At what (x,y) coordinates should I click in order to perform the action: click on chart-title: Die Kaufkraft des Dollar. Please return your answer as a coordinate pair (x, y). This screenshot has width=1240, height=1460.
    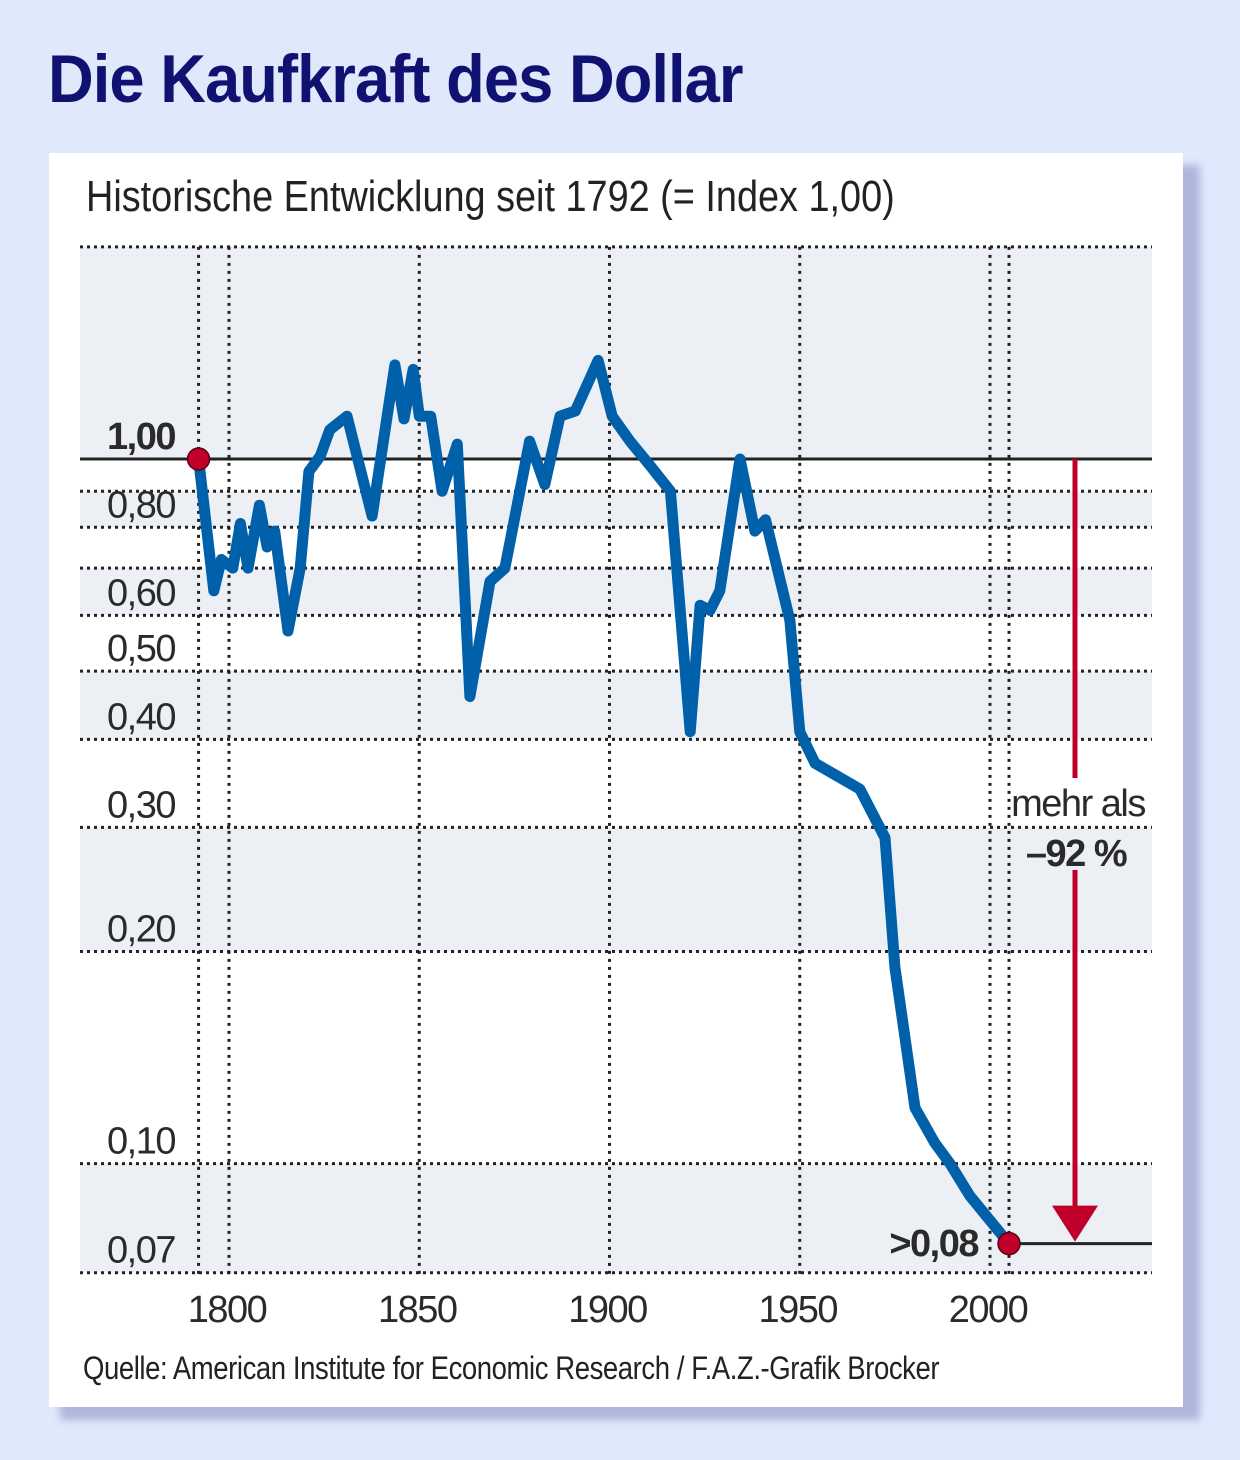
    Looking at the image, I should click on (396, 79).